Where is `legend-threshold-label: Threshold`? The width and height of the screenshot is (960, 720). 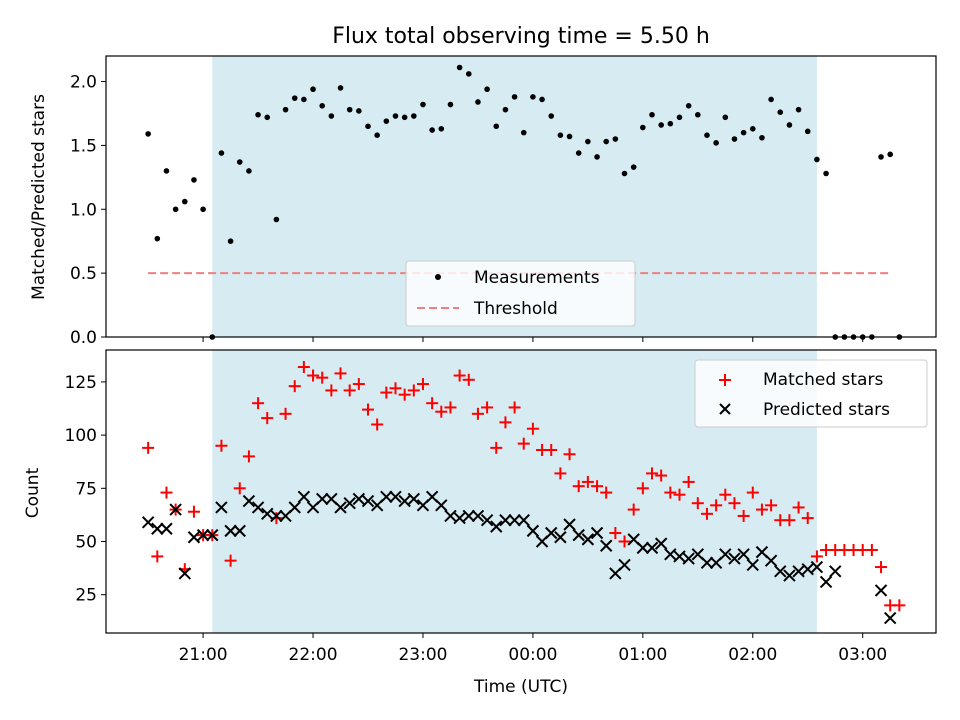
legend-threshold-label: Threshold is located at coordinates (515, 309).